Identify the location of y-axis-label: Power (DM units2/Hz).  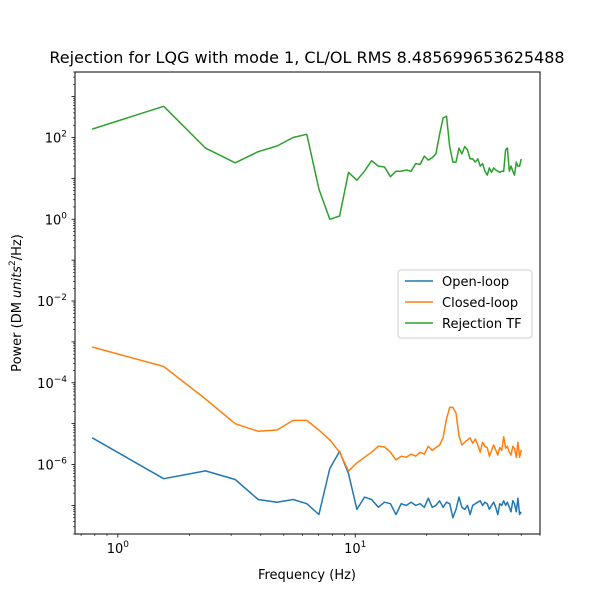
(16, 303).